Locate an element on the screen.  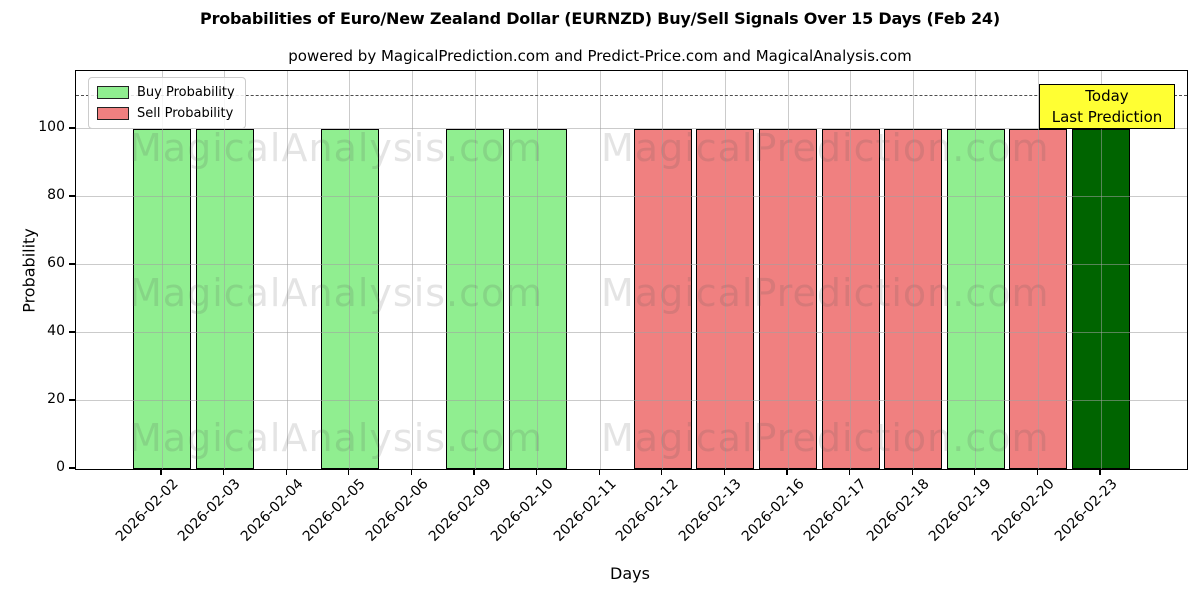
x-tick-label: 2026-02-02 is located at coordinates (147, 510).